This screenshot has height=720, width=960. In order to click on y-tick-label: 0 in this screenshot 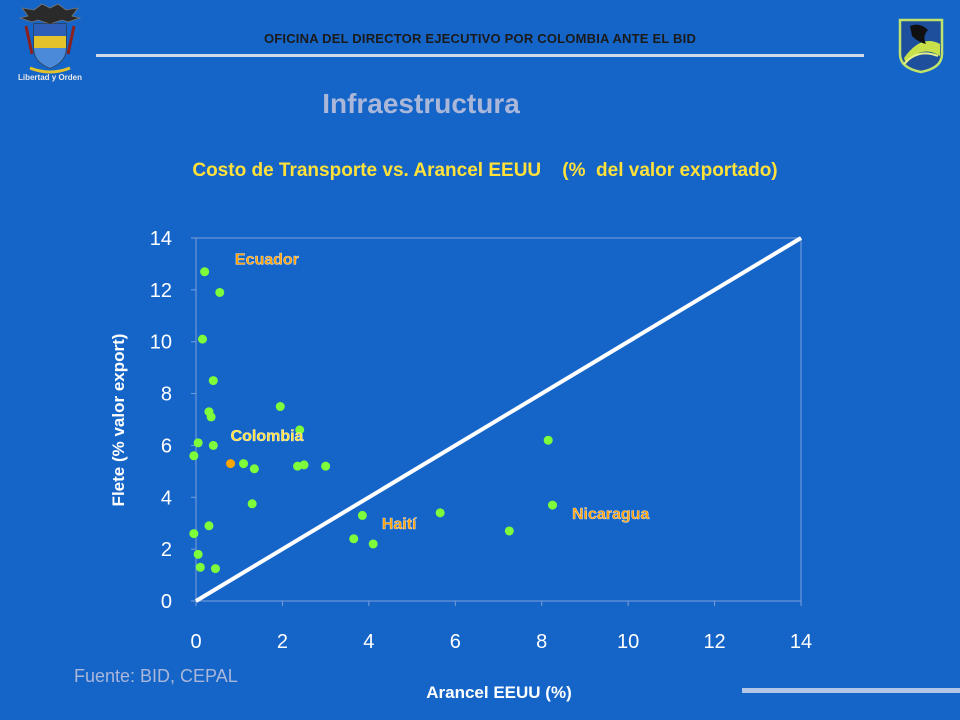, I will do `click(166, 602)`.